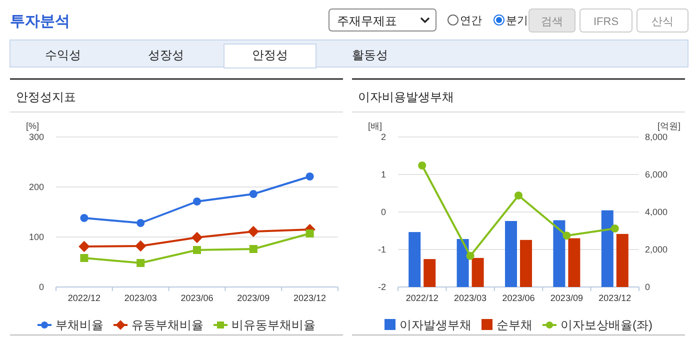  What do you see at coordinates (367, 21) in the screenshot?
I see `text: 주재무제표` at bounding box center [367, 21].